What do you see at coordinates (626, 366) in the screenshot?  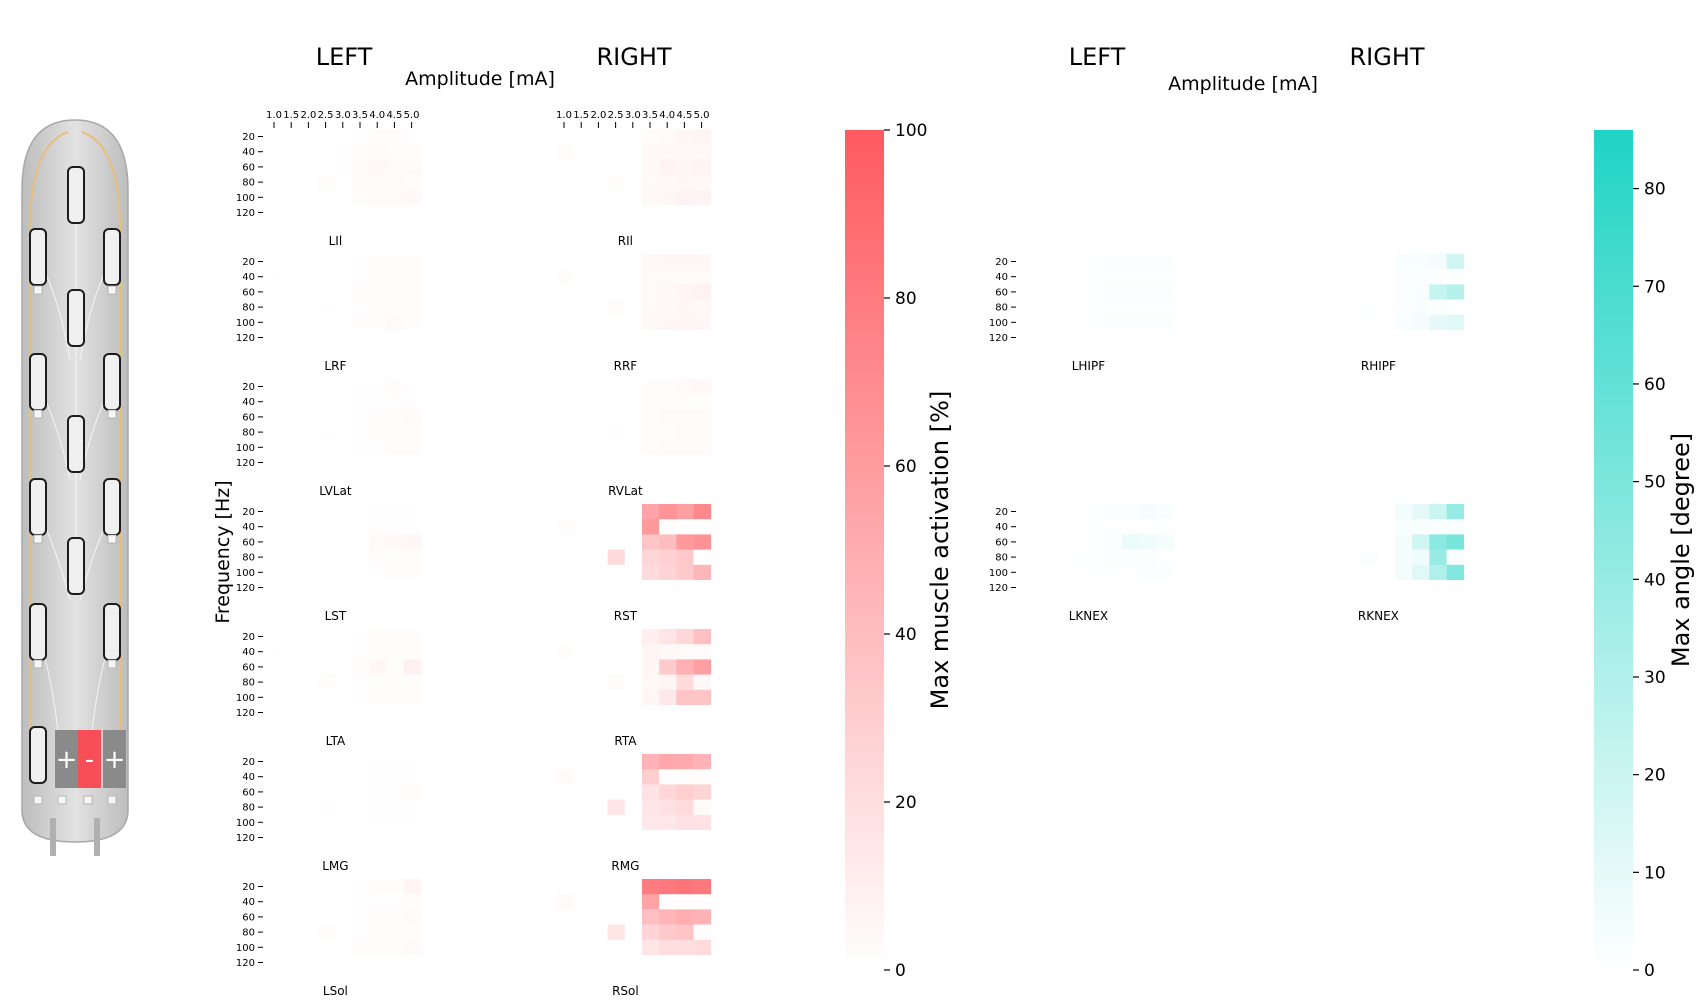 I see `heatmap-label: RRF` at bounding box center [626, 366].